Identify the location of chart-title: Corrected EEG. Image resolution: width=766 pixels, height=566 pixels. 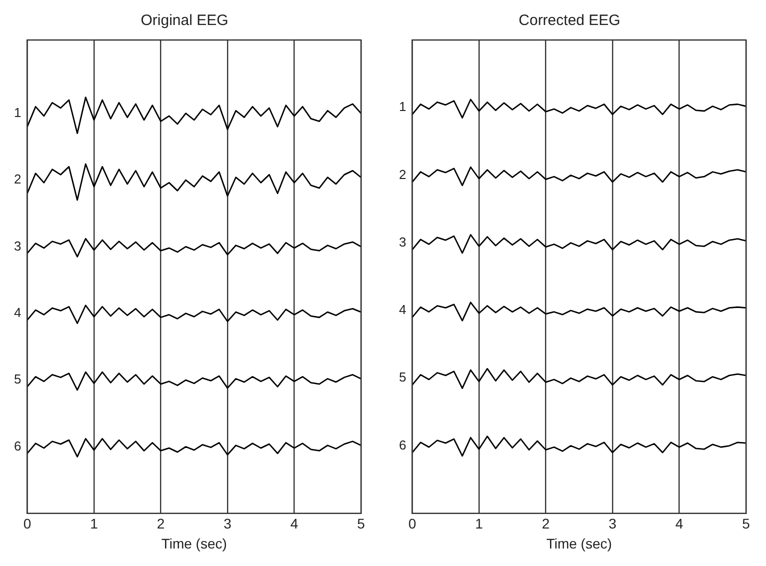
(569, 21).